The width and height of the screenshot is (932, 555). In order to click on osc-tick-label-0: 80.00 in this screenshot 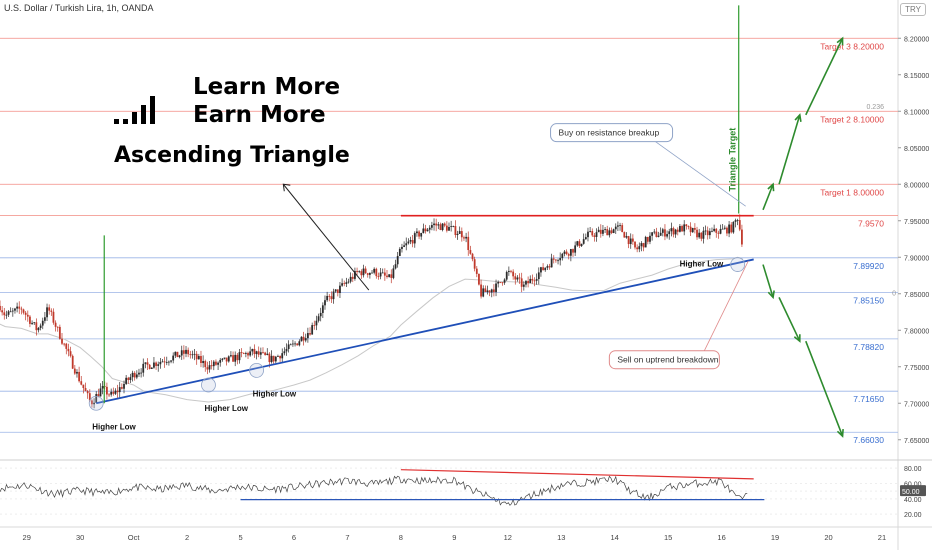, I will do `click(913, 469)`.